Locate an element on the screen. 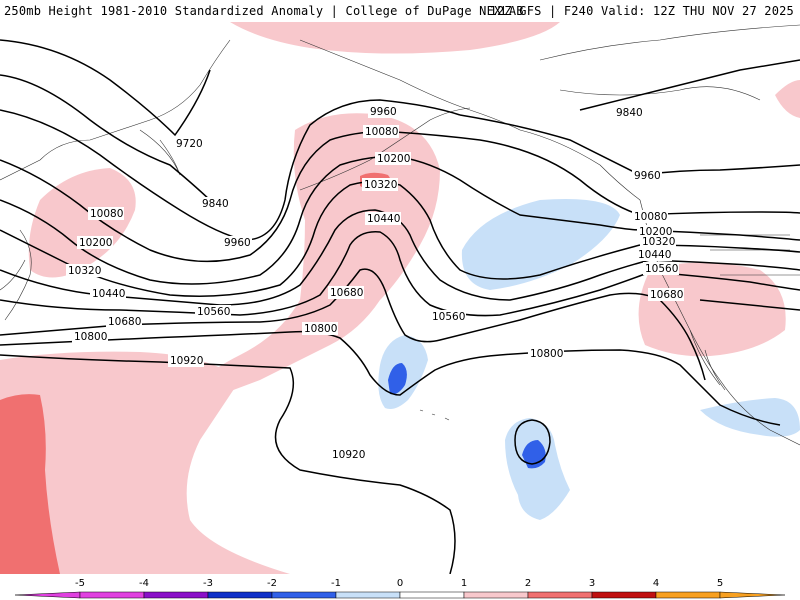  colorbar-tick-label: 5 is located at coordinates (720, 583).